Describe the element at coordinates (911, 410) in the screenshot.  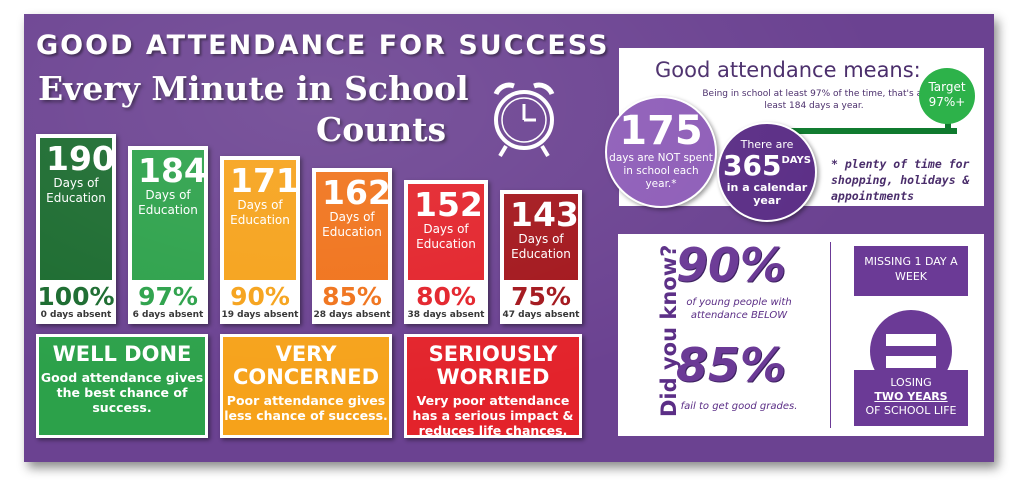
I see `losing-line3: OF SCHOOL LIFE` at that location.